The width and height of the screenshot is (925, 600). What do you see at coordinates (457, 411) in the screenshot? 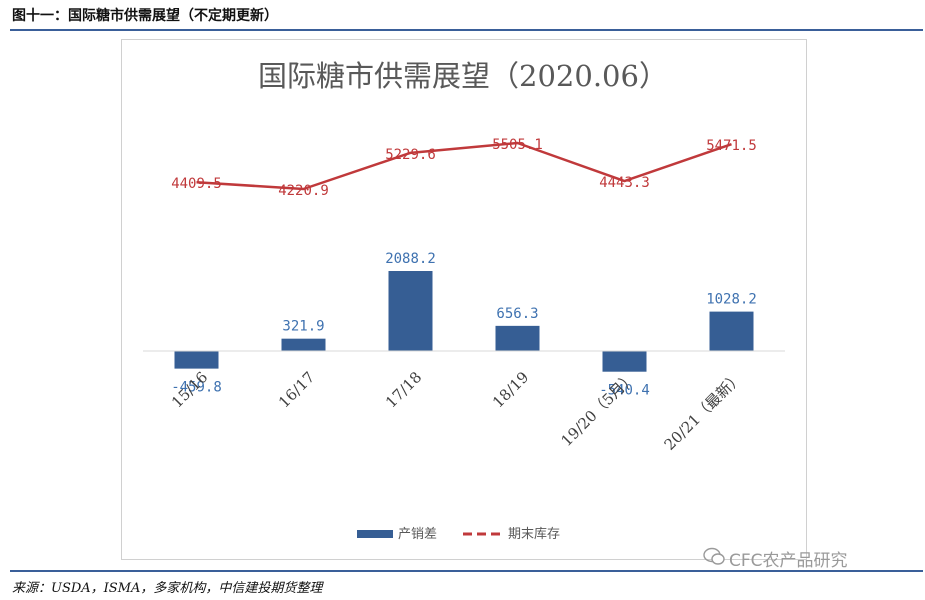
I see `category-labels: 15/16 16/17 17/18 18/19 19/20（5月） 20/21（最新）` at bounding box center [457, 411].